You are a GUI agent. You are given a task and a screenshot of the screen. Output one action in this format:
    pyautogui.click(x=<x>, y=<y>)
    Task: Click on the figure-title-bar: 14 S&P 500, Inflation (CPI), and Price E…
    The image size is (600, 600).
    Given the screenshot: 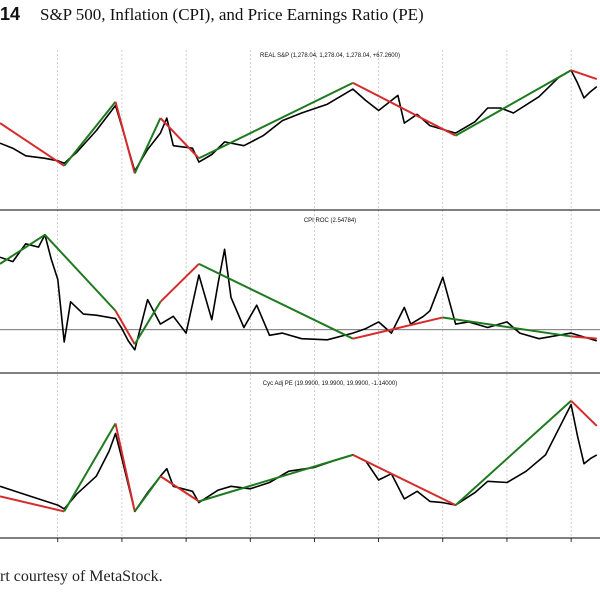 What is the action you would take?
    pyautogui.click(x=300, y=18)
    